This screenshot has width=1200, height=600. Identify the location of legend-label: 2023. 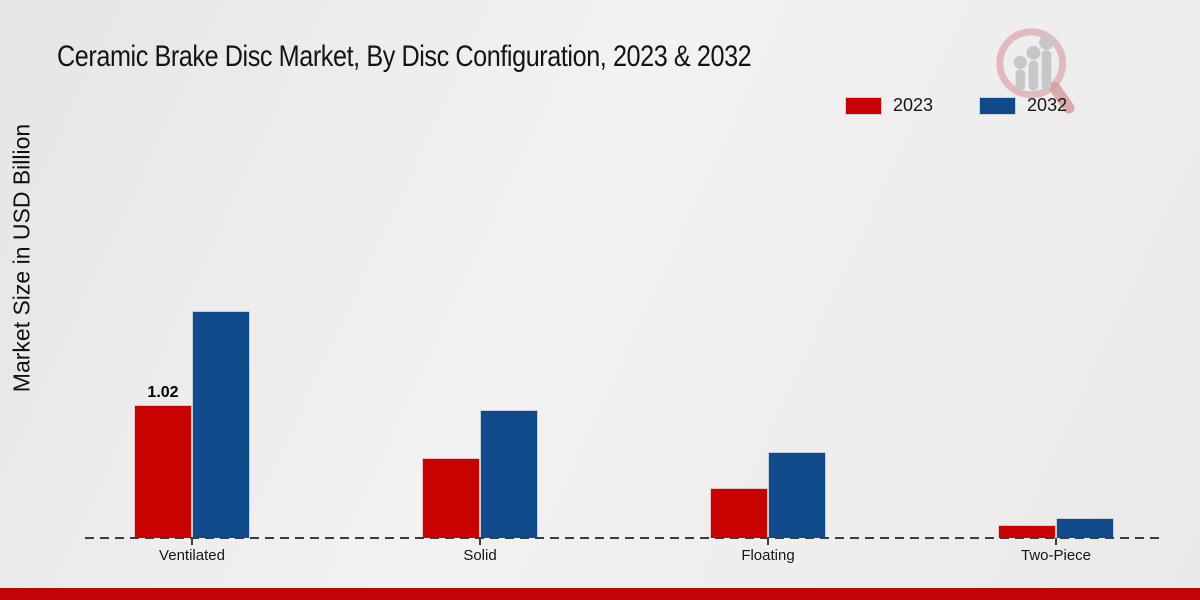
(913, 105).